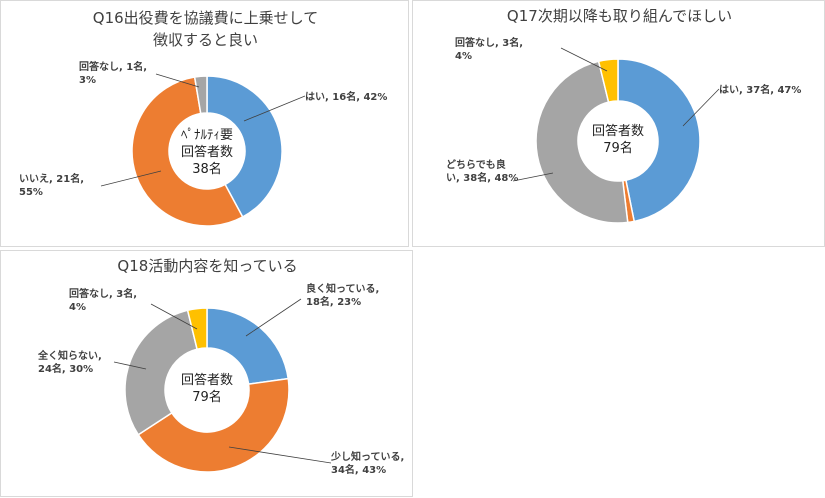 This screenshot has width=825, height=498. Describe the element at coordinates (69, 362) in the screenshot. I see `data-label: 全く知らない, 24名, 30%` at that location.